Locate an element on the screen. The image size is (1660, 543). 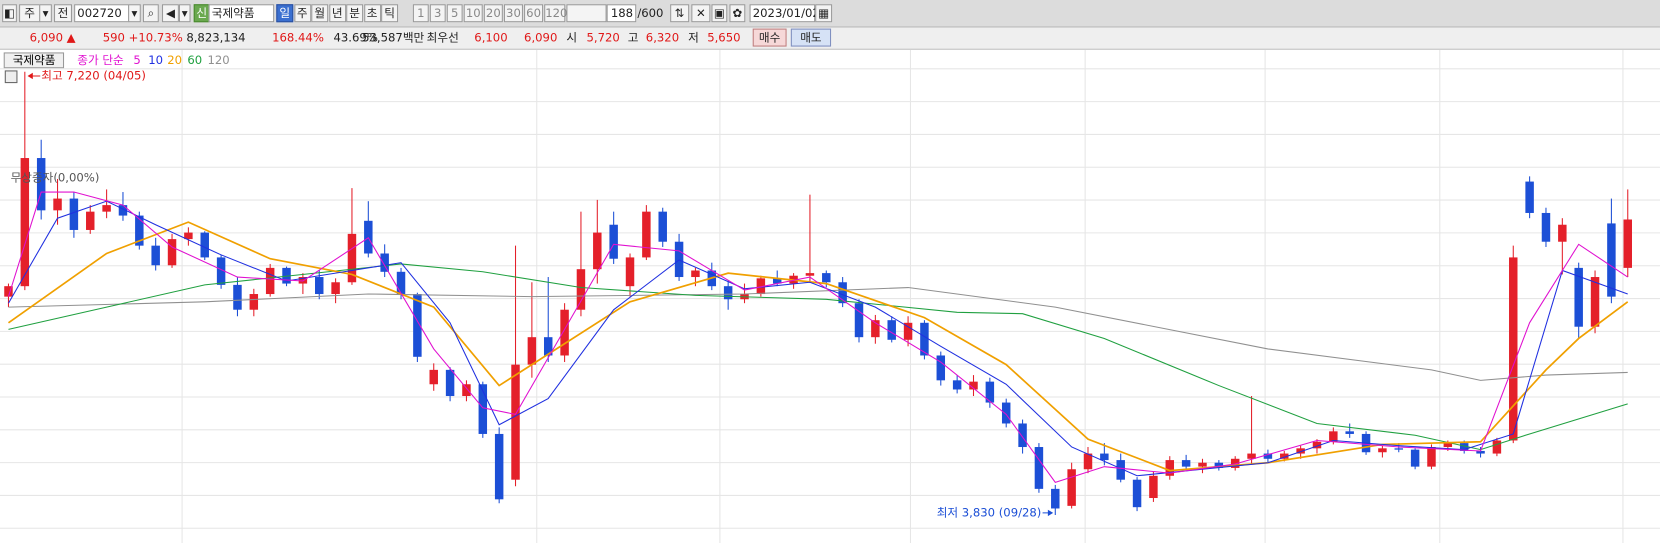
turnover: 168.44% is located at coordinates (298, 37).